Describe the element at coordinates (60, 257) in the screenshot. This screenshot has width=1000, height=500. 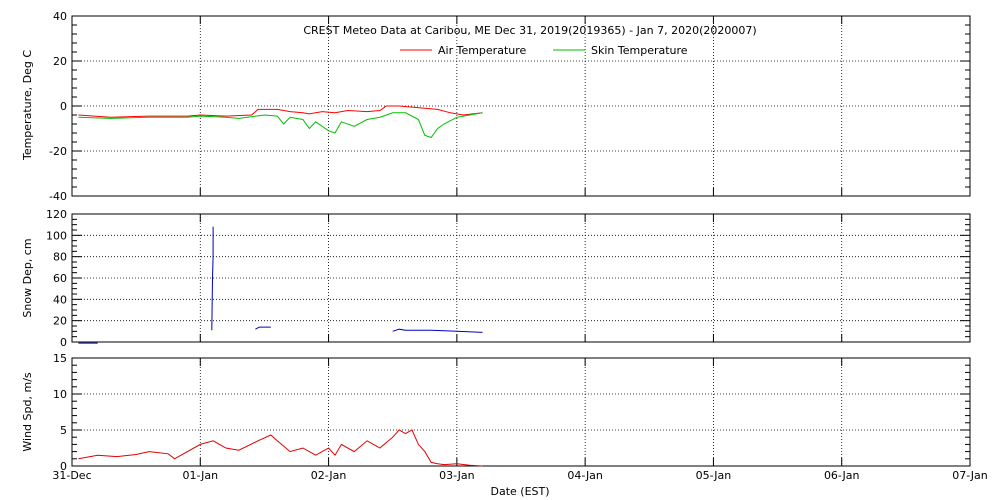
I see `y-tick-label: 80` at that location.